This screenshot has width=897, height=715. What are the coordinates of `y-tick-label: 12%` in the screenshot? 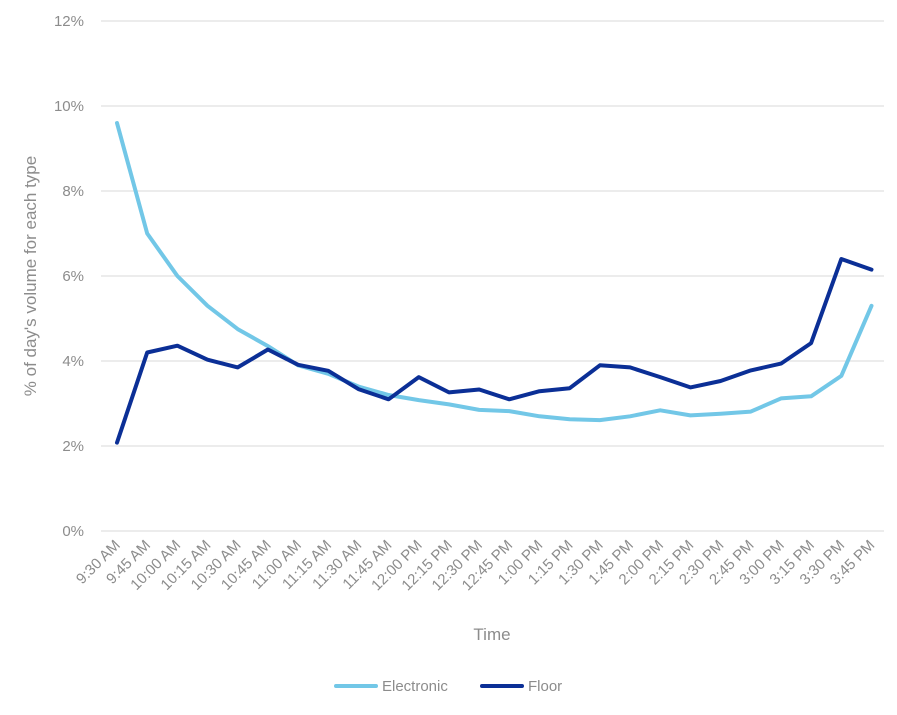 It's located at (69, 21).